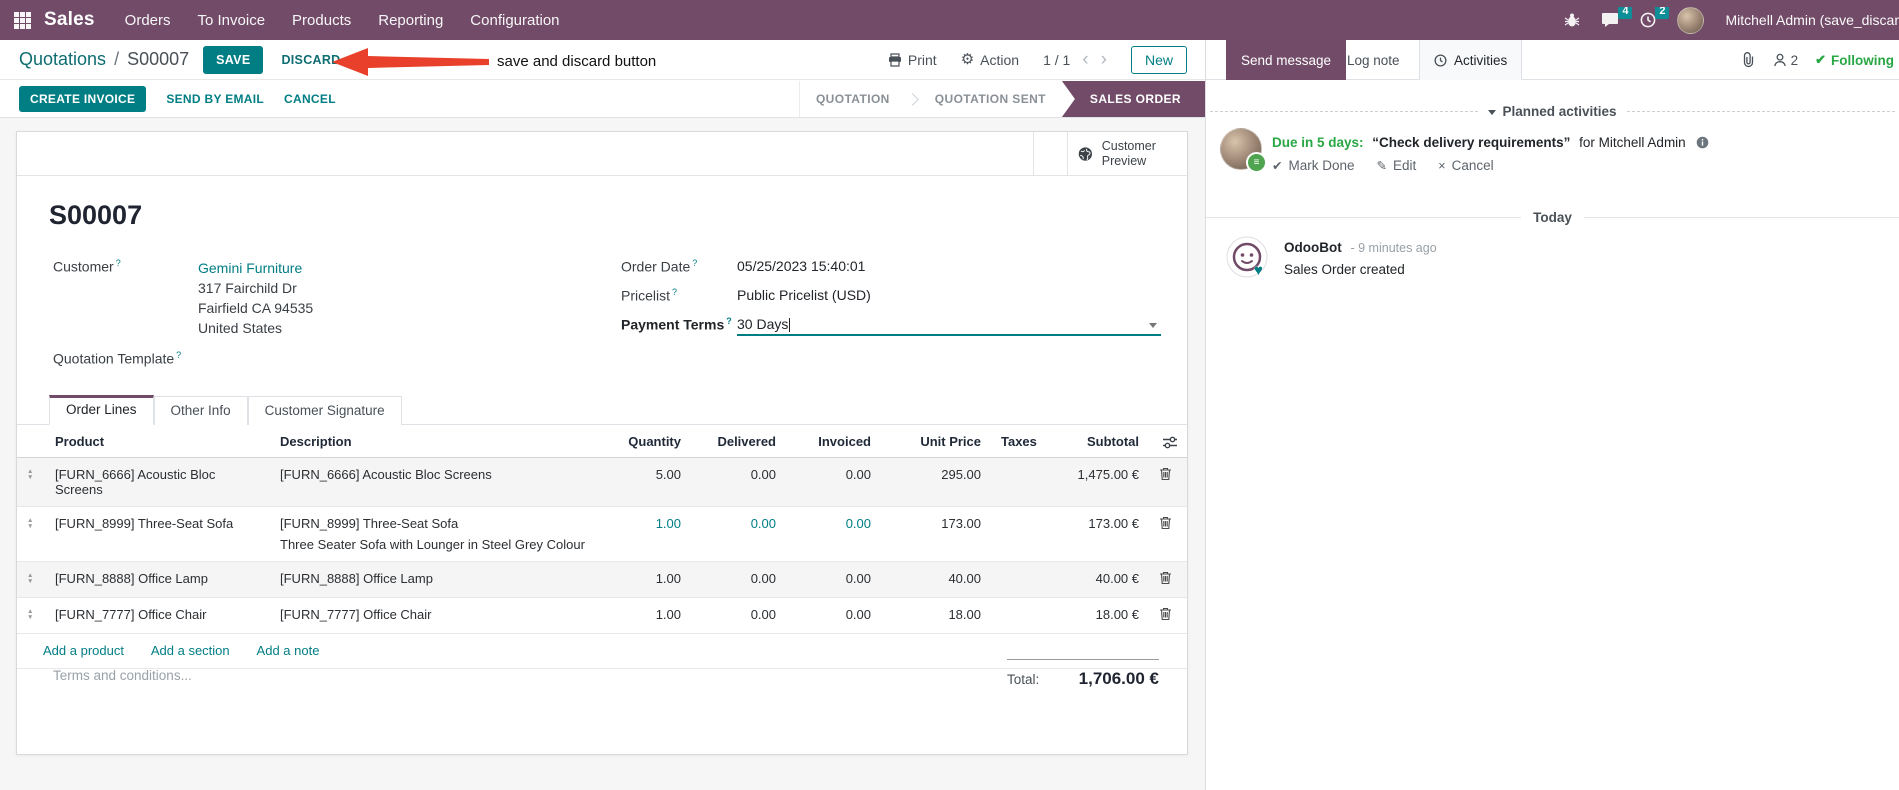 The height and width of the screenshot is (790, 1899). Describe the element at coordinates (1247, 257) in the screenshot. I see `odoobot-avatar` at that location.